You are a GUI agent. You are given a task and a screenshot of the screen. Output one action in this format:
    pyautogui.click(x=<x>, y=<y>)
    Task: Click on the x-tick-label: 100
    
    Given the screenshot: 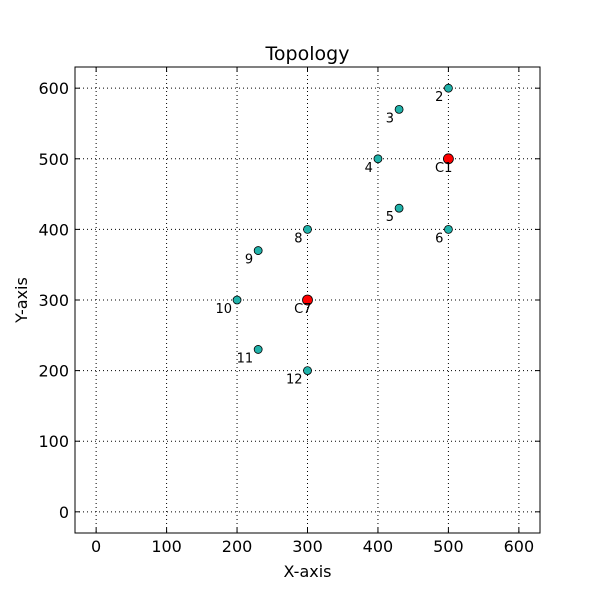 What is the action you would take?
    pyautogui.click(x=166, y=546)
    